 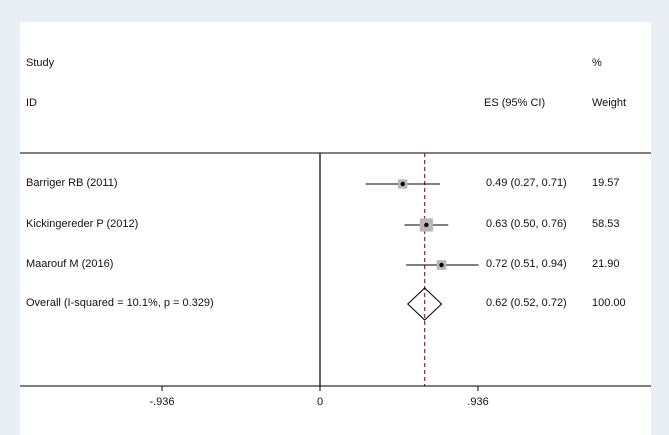 What do you see at coordinates (526, 303) in the screenshot?
I see `overall-es-ci: 0.62 (0.52, 0.72)` at bounding box center [526, 303].